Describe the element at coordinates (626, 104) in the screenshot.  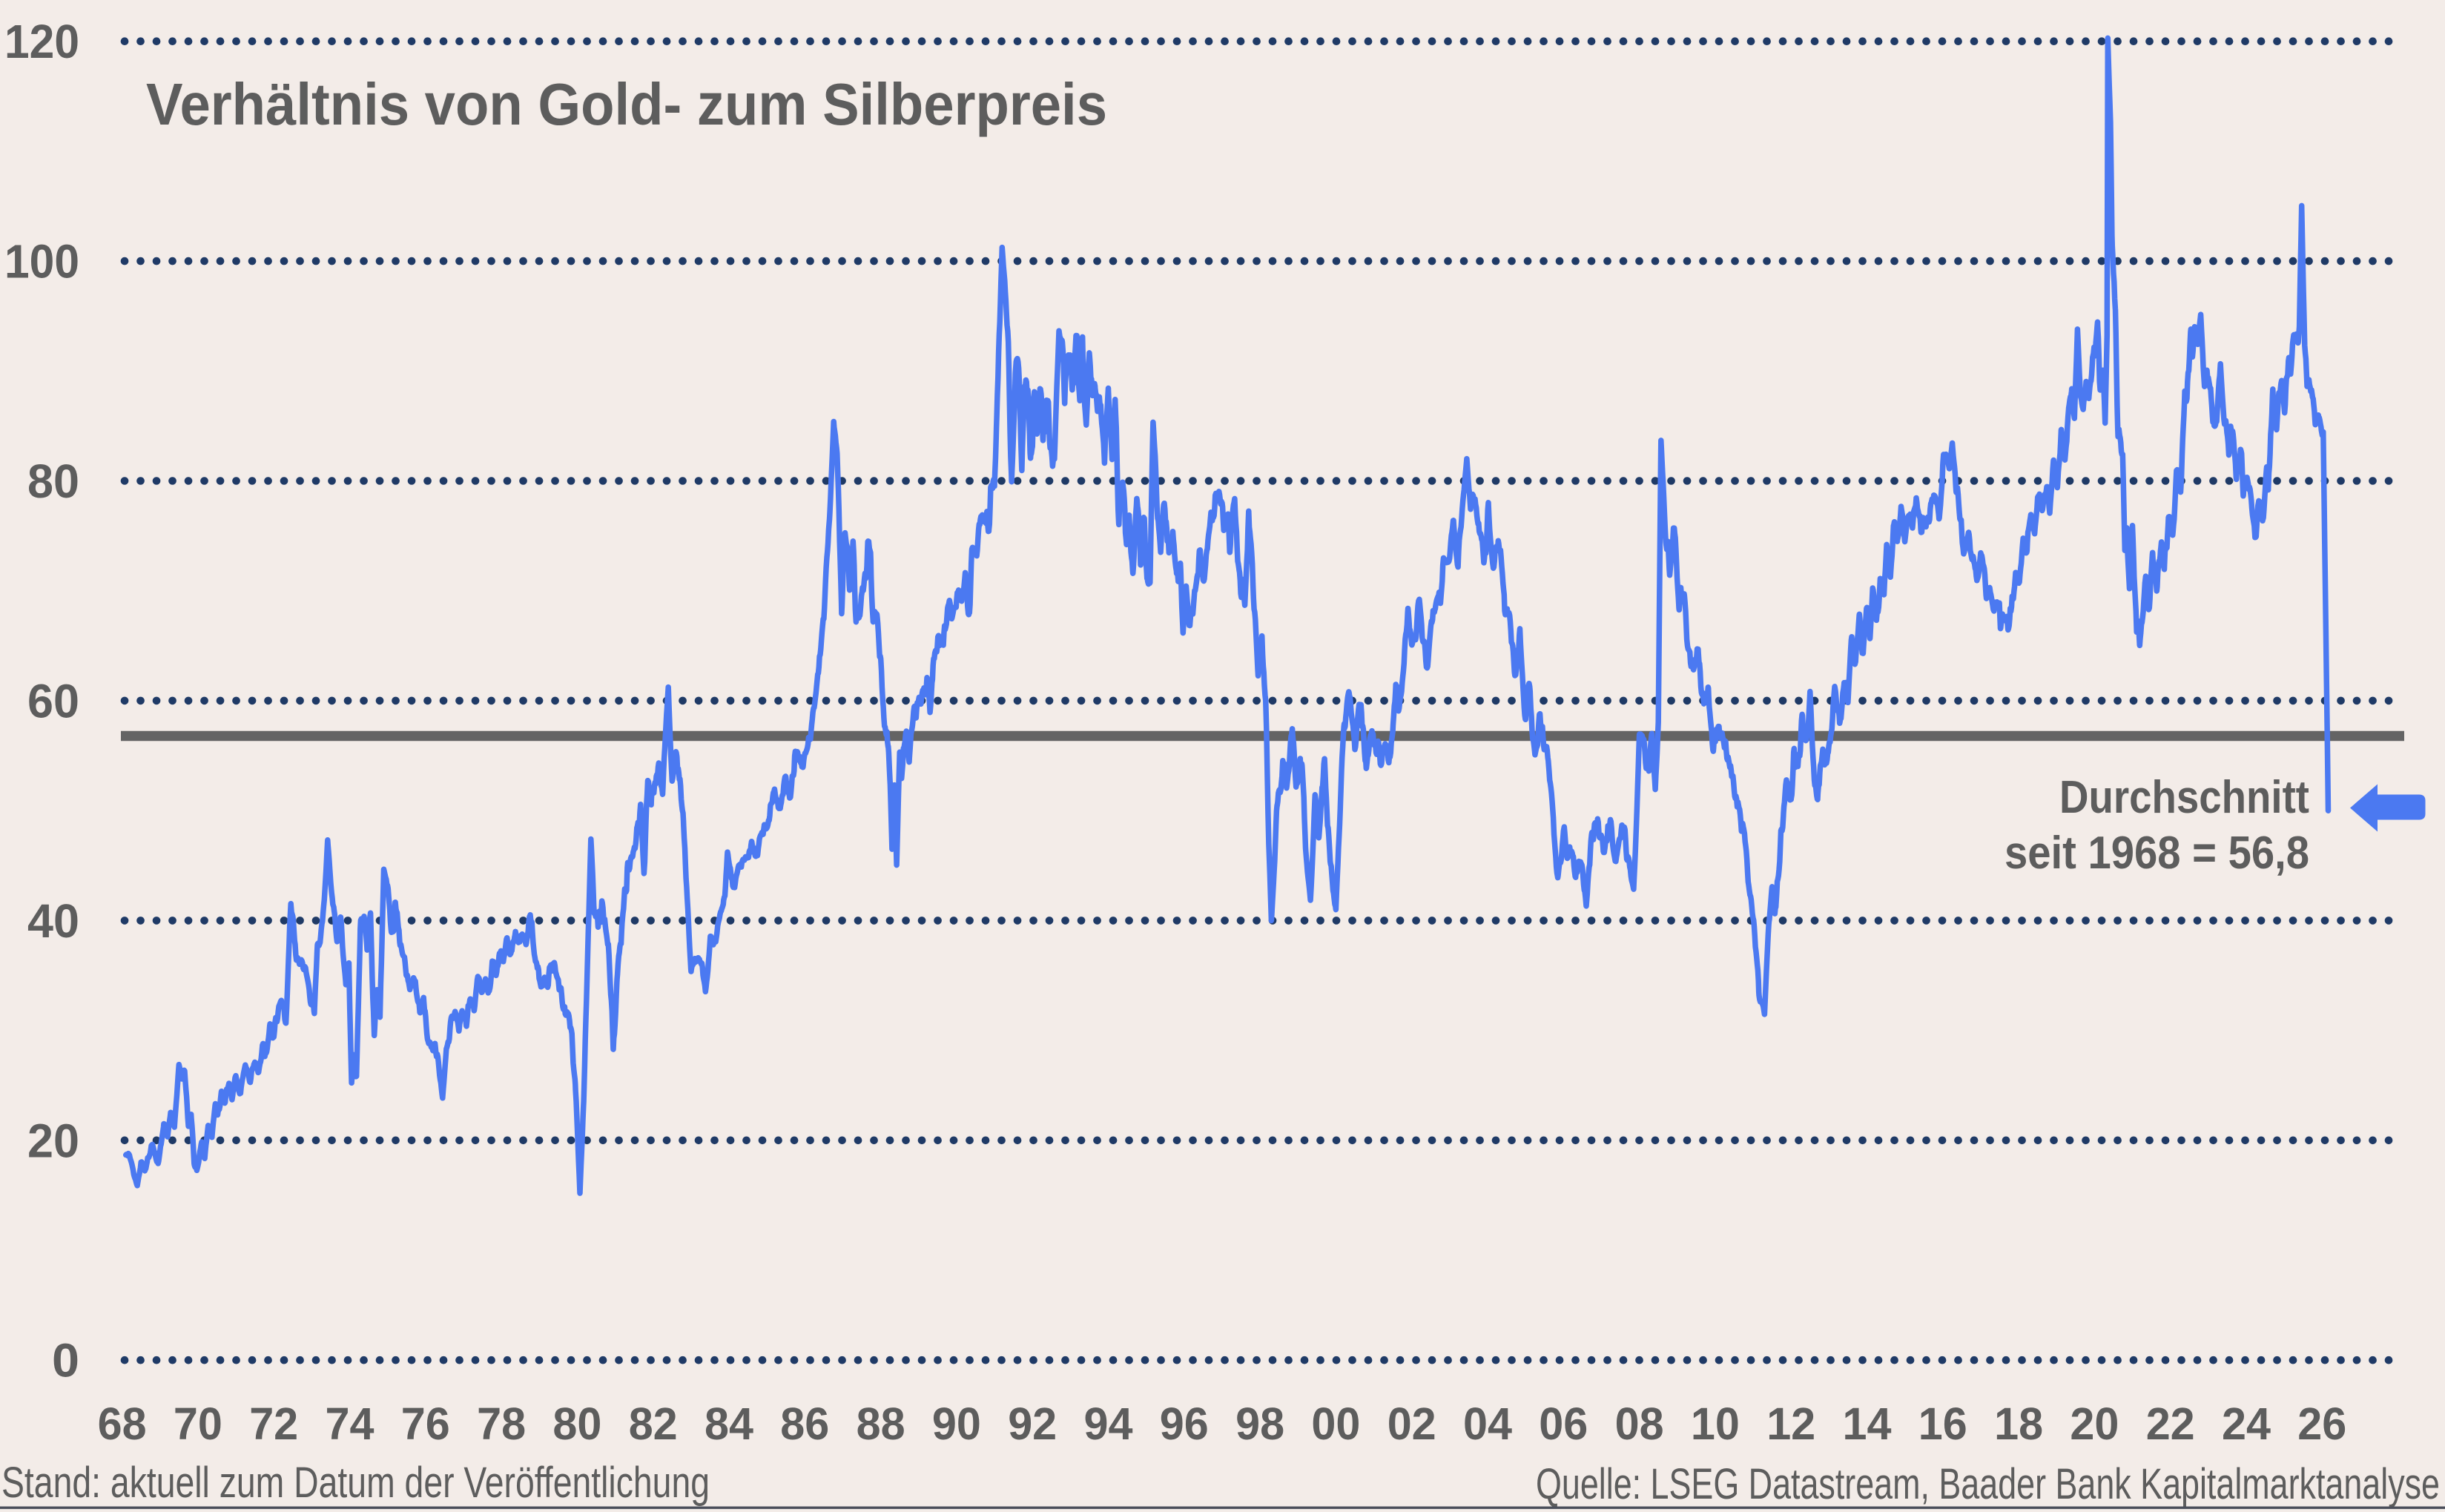
I see `svg-text:Verhältnis von Gold- zum Silbe: Verhältnis von Gold- zum Silberpreis` at that location.